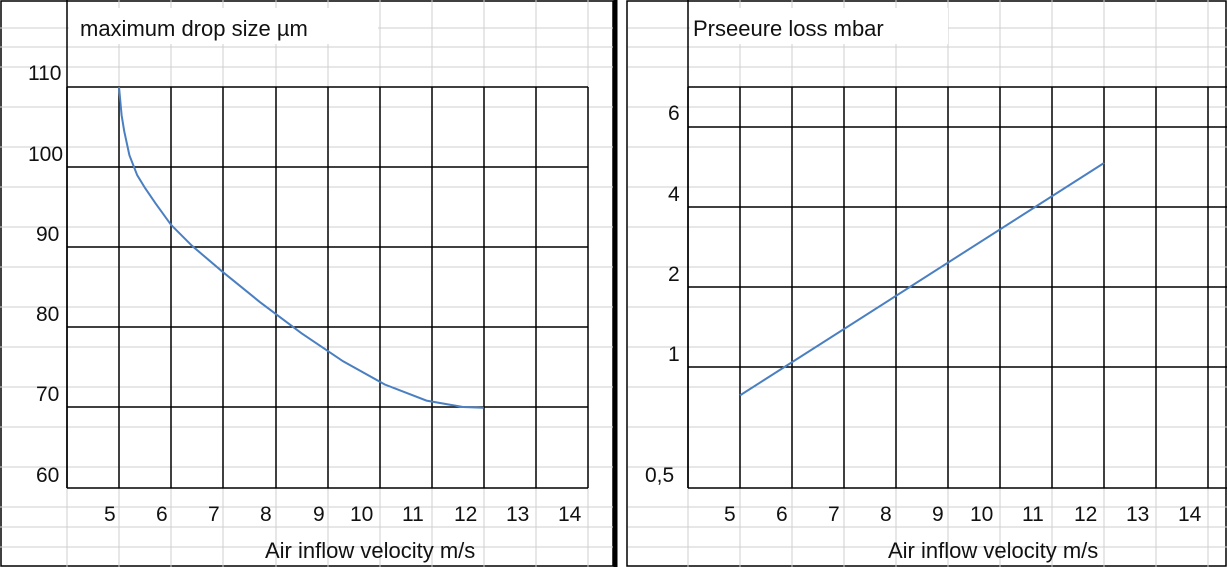 This screenshot has height=567, width=1227. I want to click on right-x-tick: 12, so click(1085, 514).